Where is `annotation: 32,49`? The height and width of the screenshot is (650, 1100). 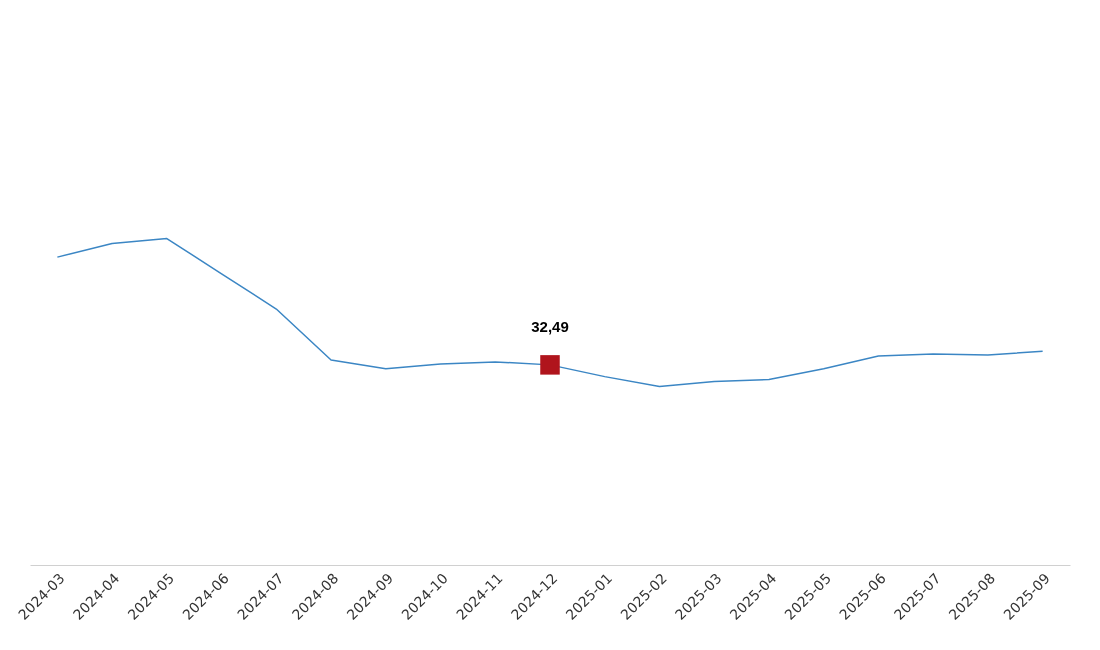 annotation: 32,49 is located at coordinates (550, 326).